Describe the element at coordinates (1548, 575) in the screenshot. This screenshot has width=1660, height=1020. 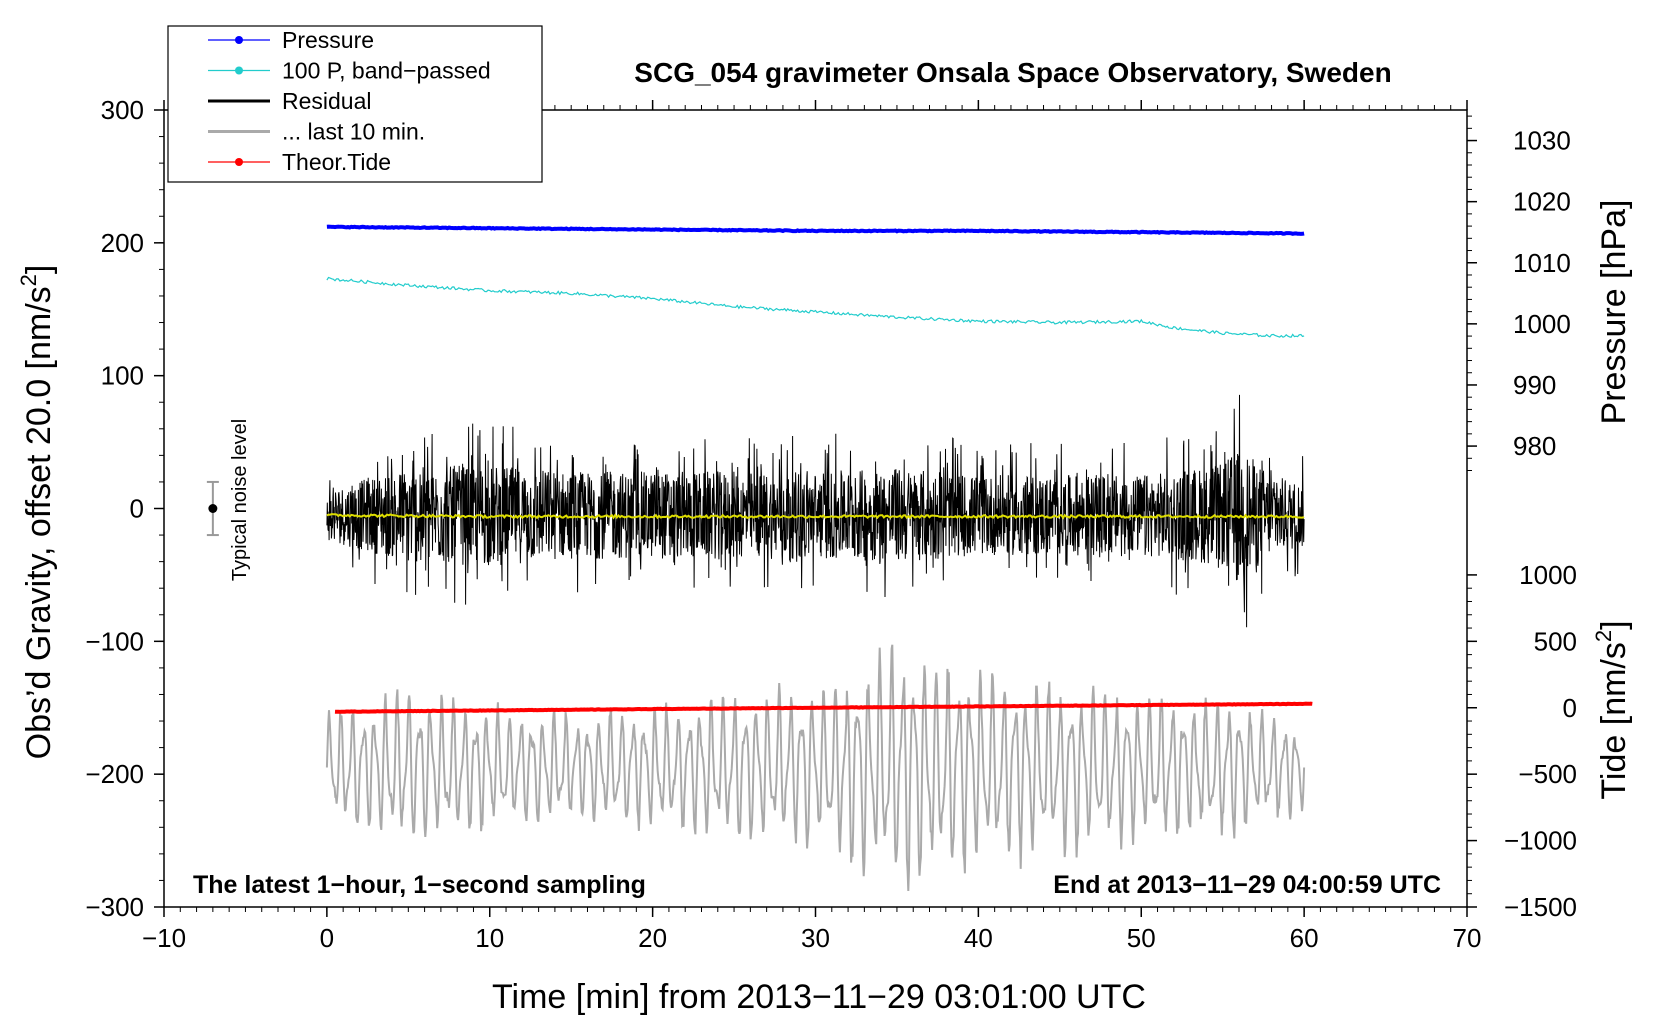
I see `tide-tick-label: 1000` at that location.